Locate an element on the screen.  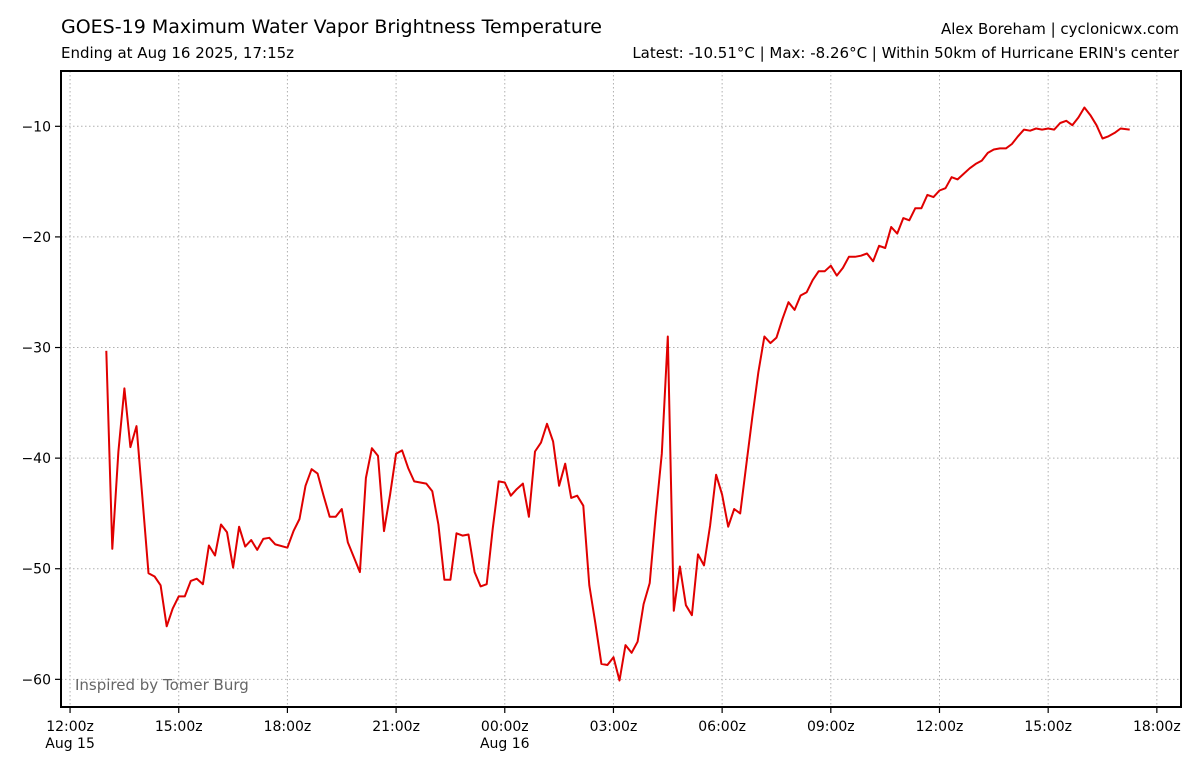
y-tick-label: −40 is located at coordinates (36, 459).